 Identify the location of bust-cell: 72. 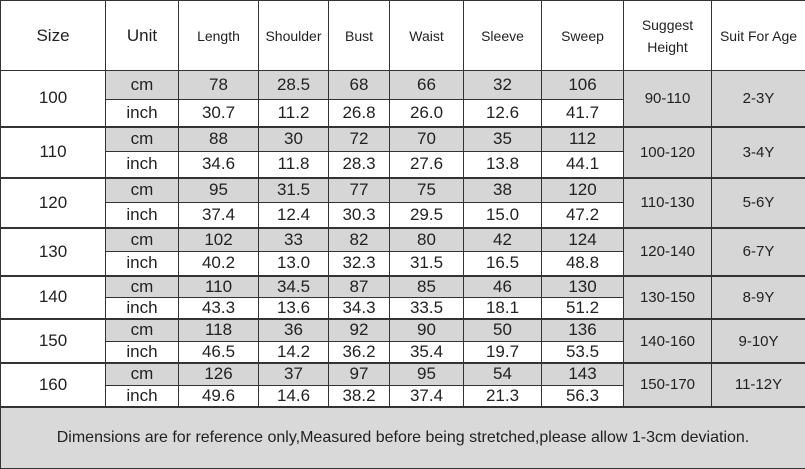
(359, 139).